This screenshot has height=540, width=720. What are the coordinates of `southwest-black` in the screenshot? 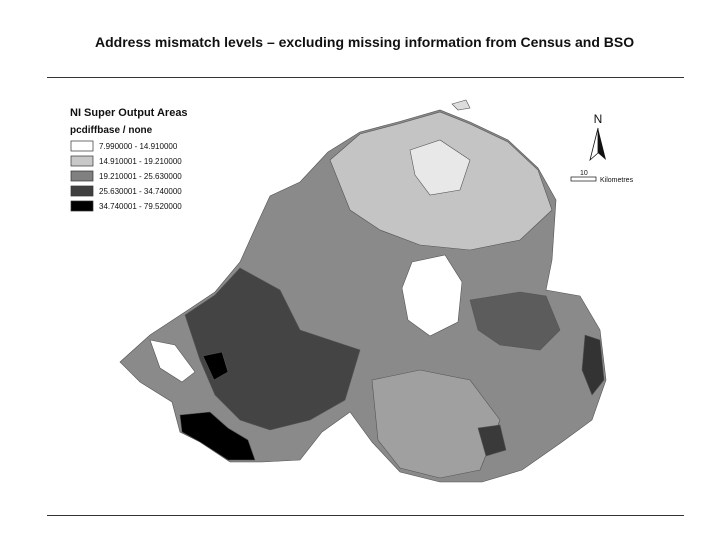 It's located at (217, 436).